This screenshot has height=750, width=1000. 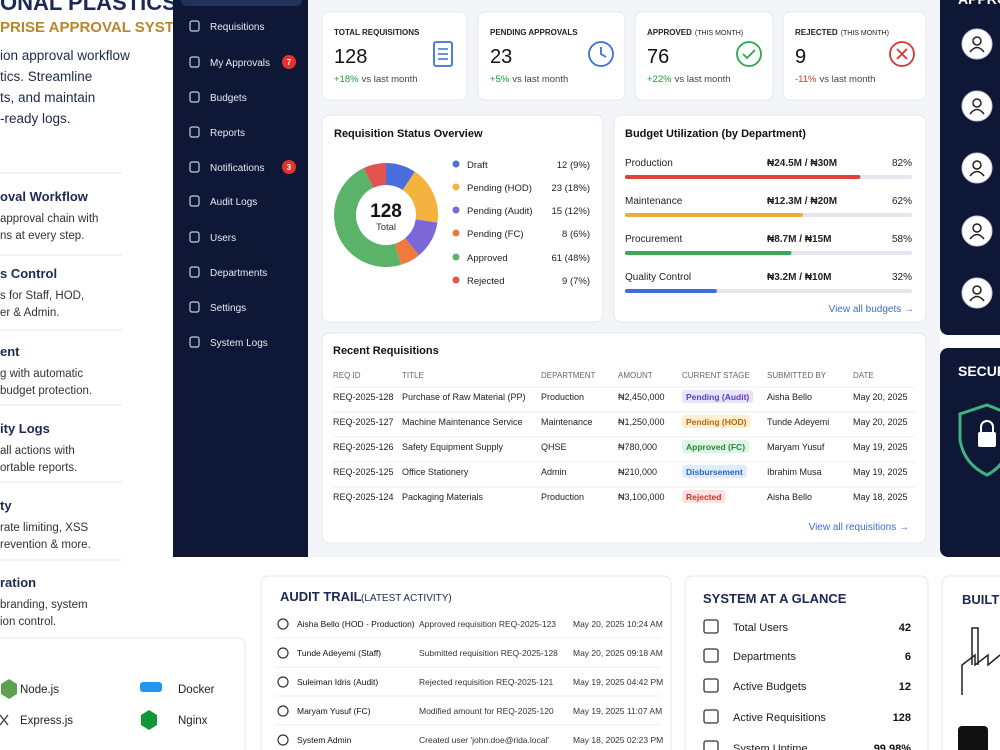 I want to click on table-cell: Admin, so click(x=554, y=472).